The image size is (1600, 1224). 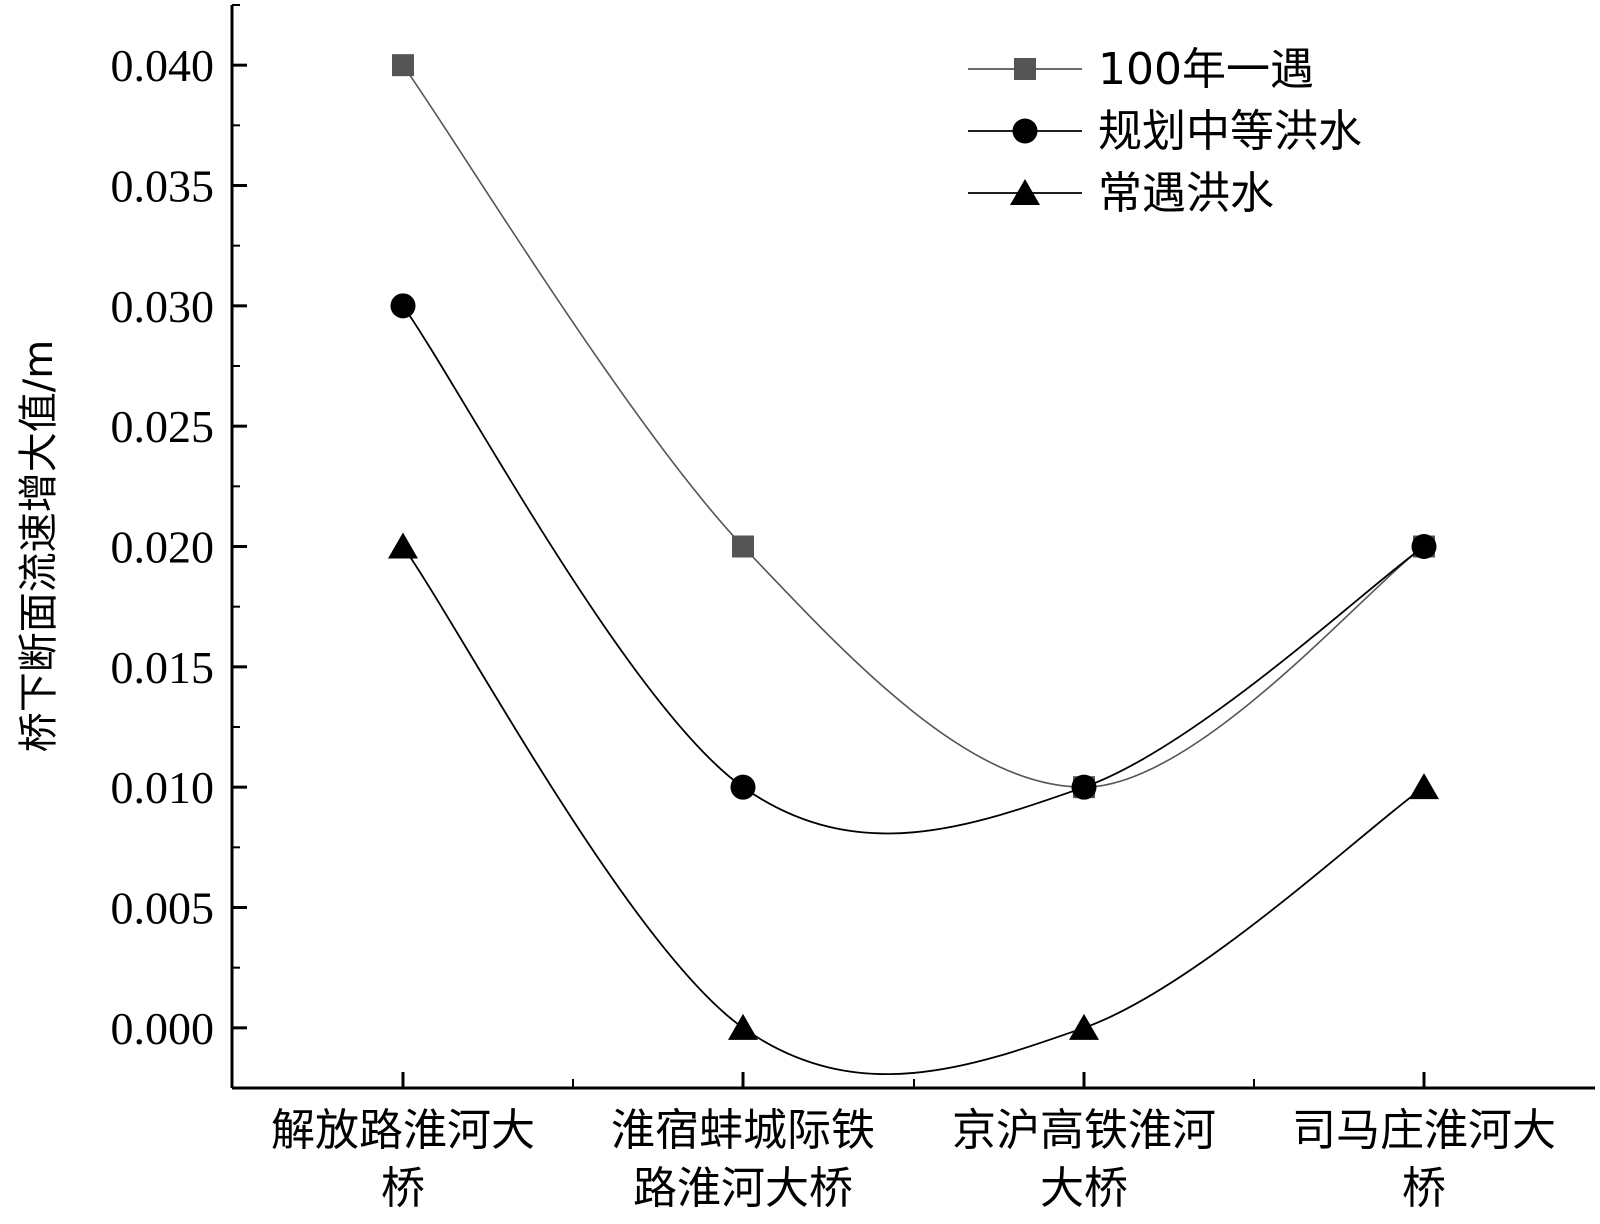 I want to click on x-category-label: 淮宿蚌城际铁, so click(x=743, y=1130).